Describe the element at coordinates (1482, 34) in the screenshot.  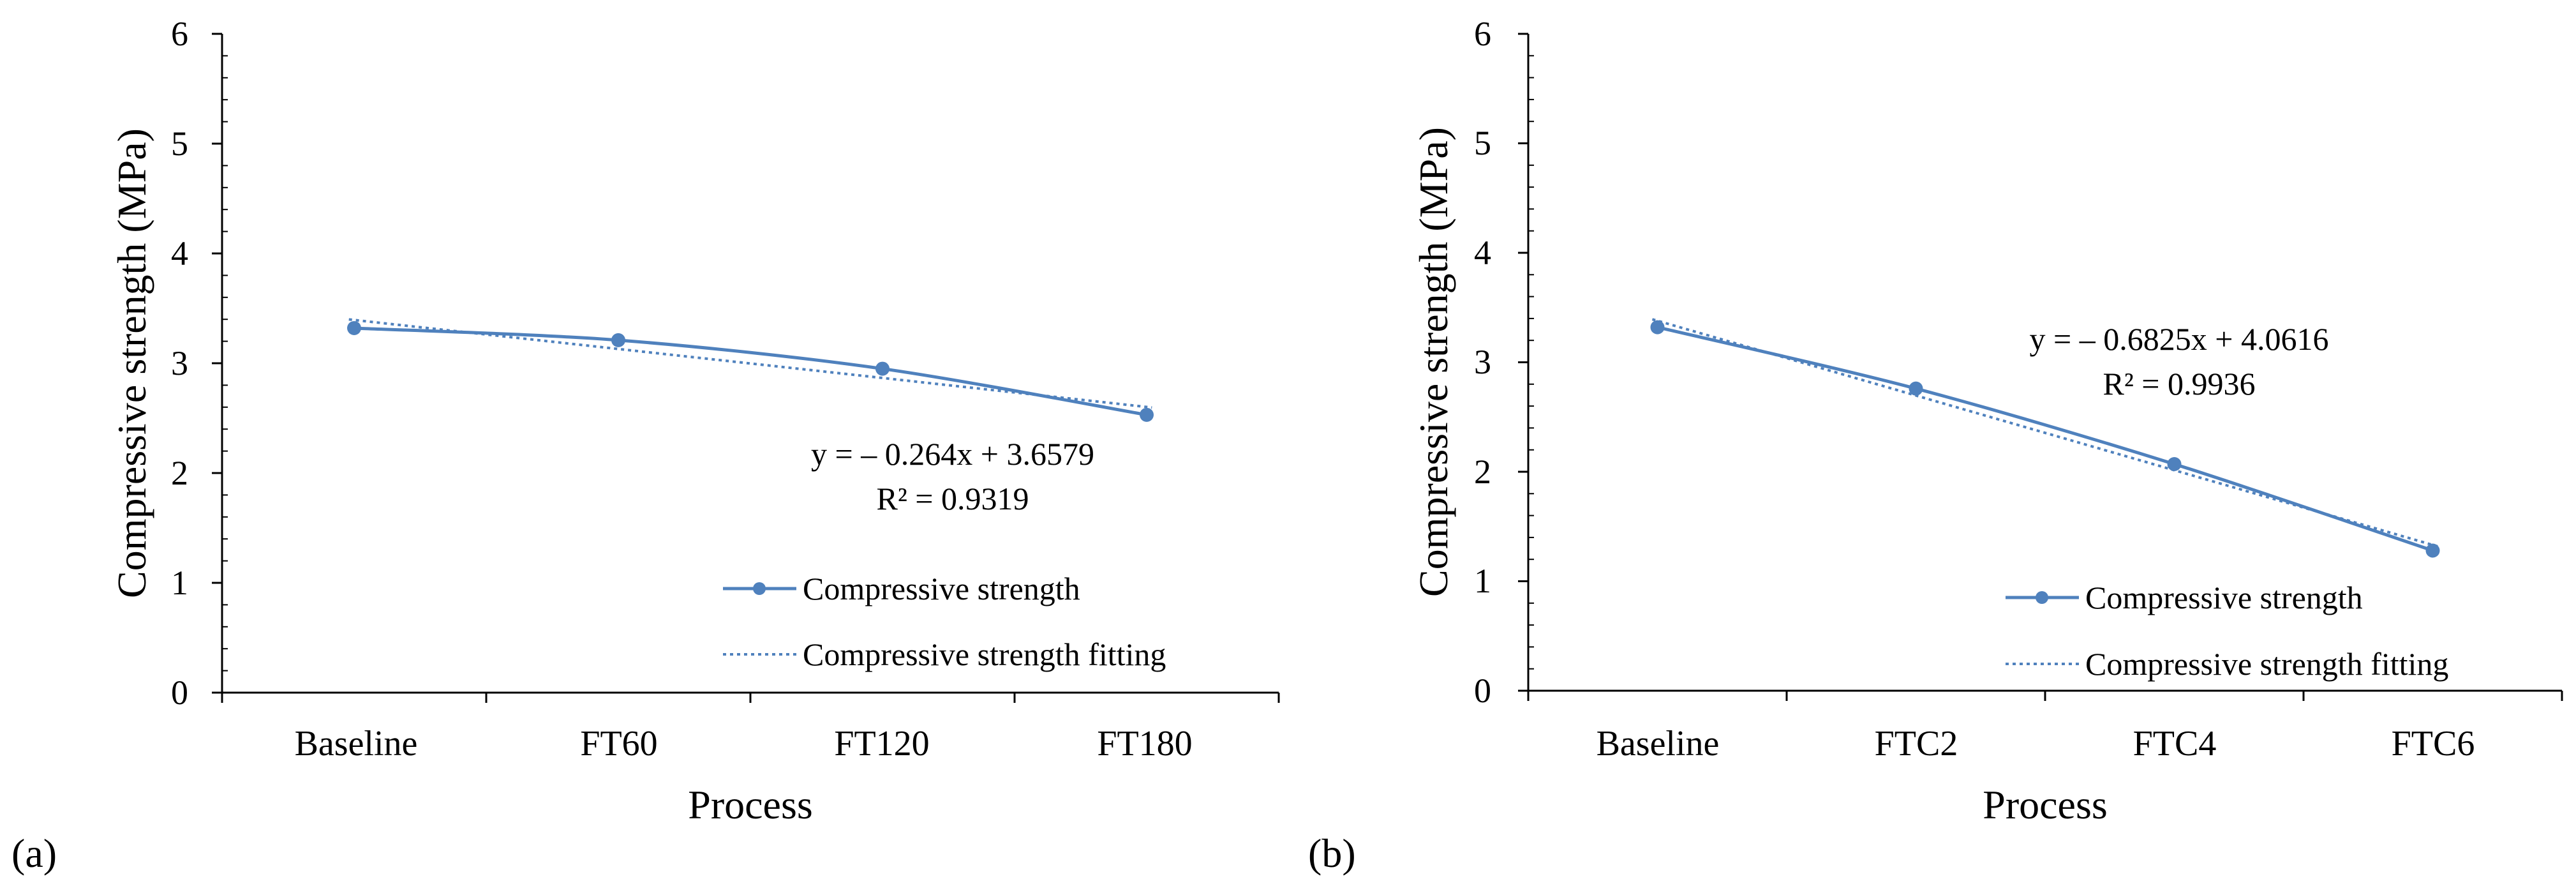
I see `panel-b-y-tick-label: 6` at that location.